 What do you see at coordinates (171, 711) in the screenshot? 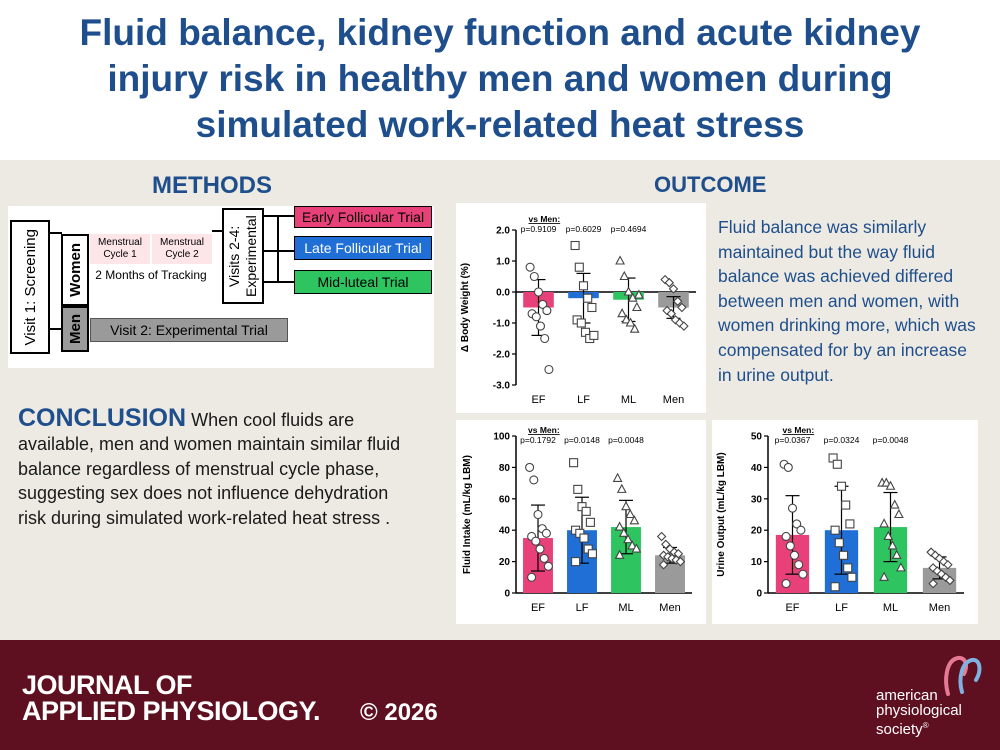
I see `journal-line2: APPLIED PHYSIOLOGY.` at bounding box center [171, 711].